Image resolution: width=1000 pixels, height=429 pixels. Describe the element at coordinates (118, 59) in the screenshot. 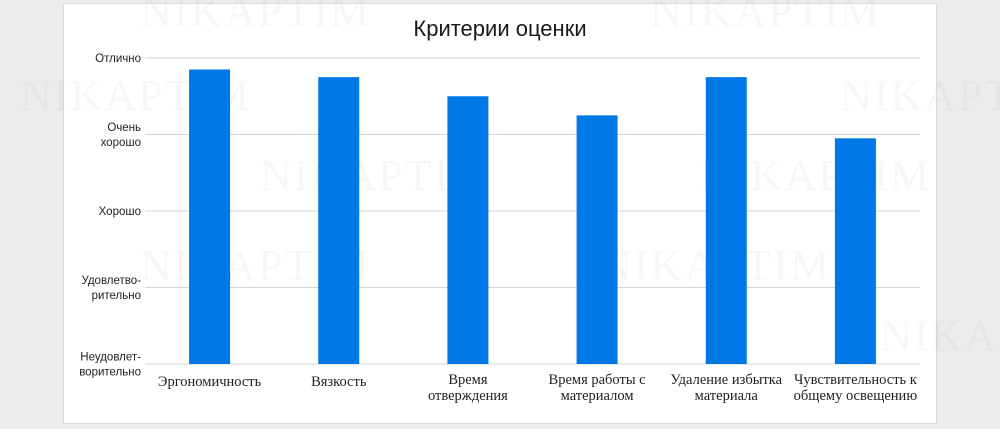

I see `y-tick-label-4: Отлично` at that location.